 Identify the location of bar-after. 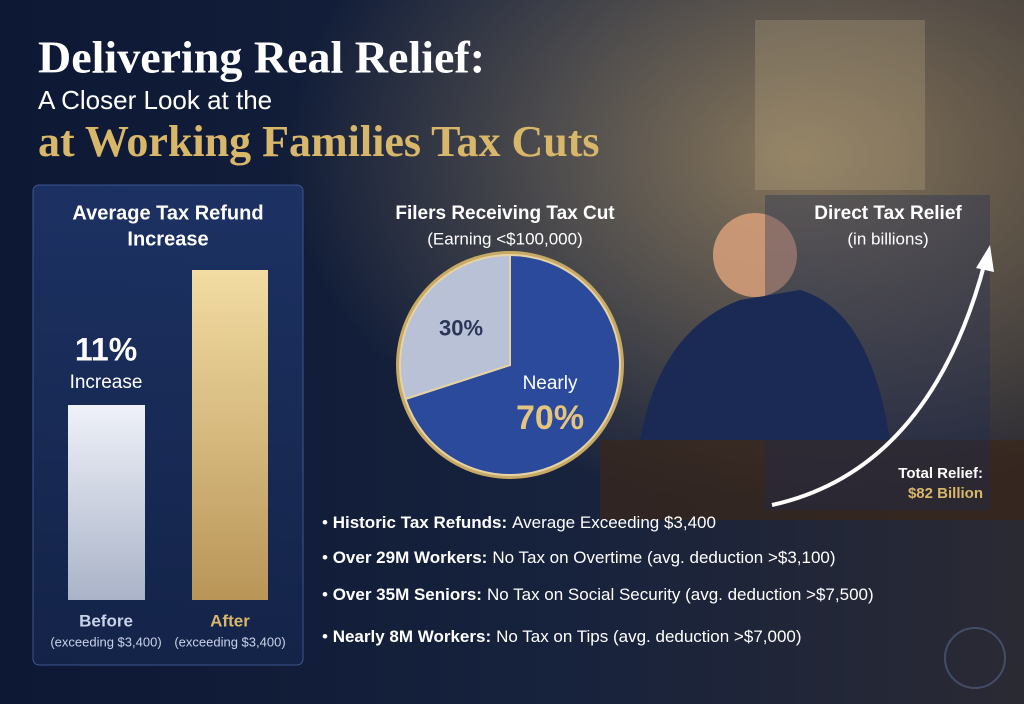
(230, 435).